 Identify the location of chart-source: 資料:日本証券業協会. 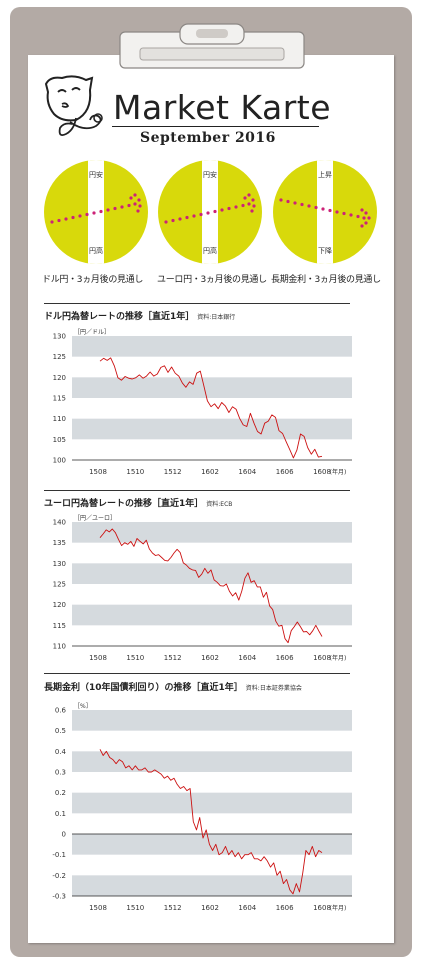
(273, 688).